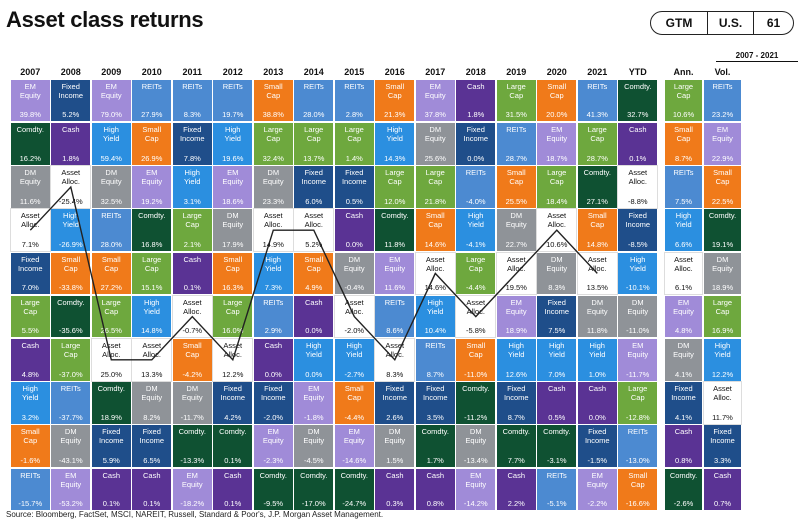  I want to click on cell-return-value: 22.9%, so click(722, 158).